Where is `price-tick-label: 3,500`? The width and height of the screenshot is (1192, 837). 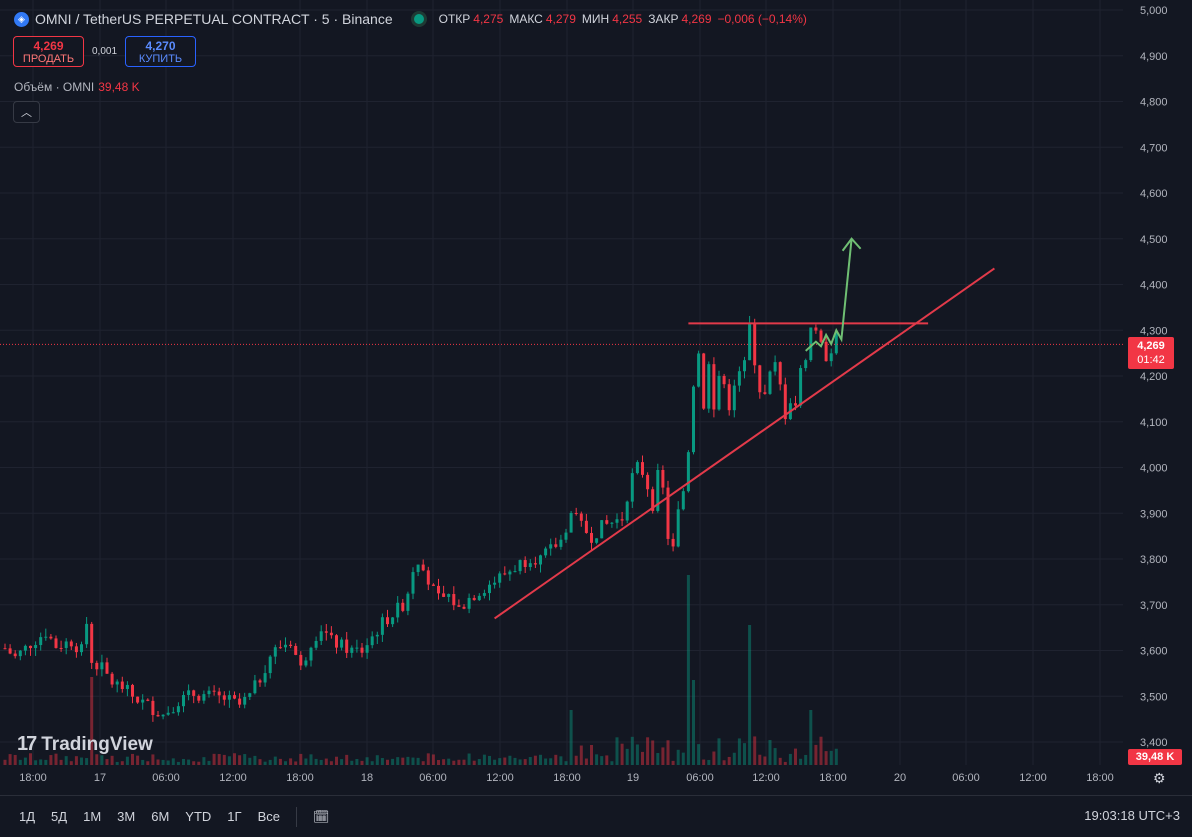 price-tick-label: 3,500 is located at coordinates (1154, 697).